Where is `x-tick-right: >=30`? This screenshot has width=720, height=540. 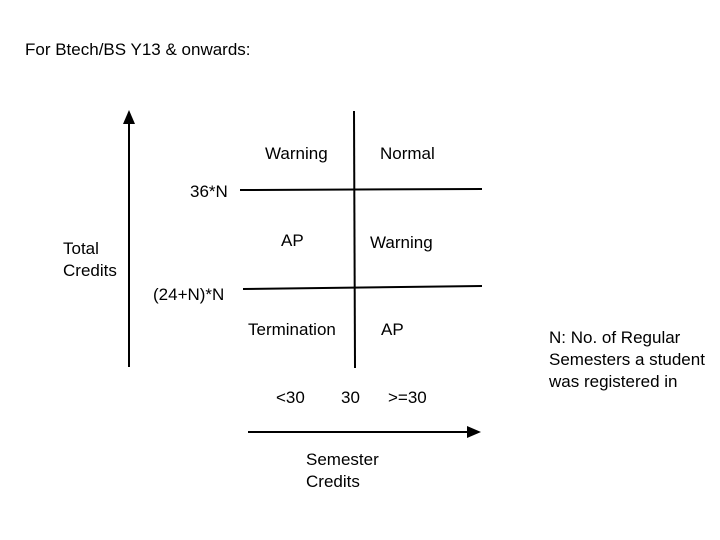
x-tick-right: >=30 is located at coordinates (407, 397).